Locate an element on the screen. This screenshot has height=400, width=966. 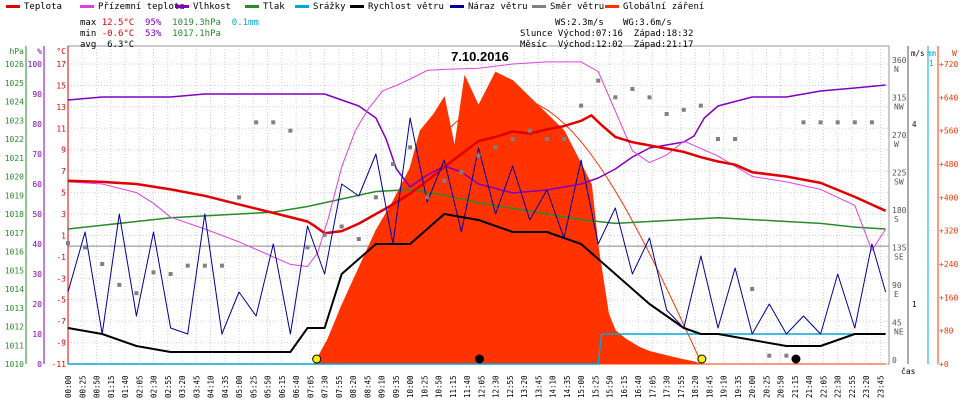
x-tick-label: 15:00 is located at coordinates (581, 386).